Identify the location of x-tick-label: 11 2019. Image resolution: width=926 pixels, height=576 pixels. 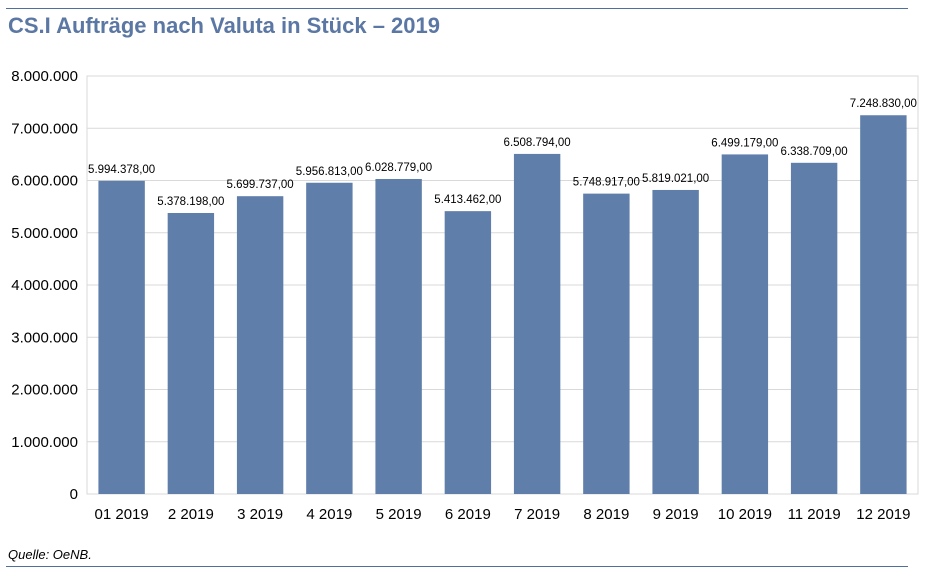
(814, 514).